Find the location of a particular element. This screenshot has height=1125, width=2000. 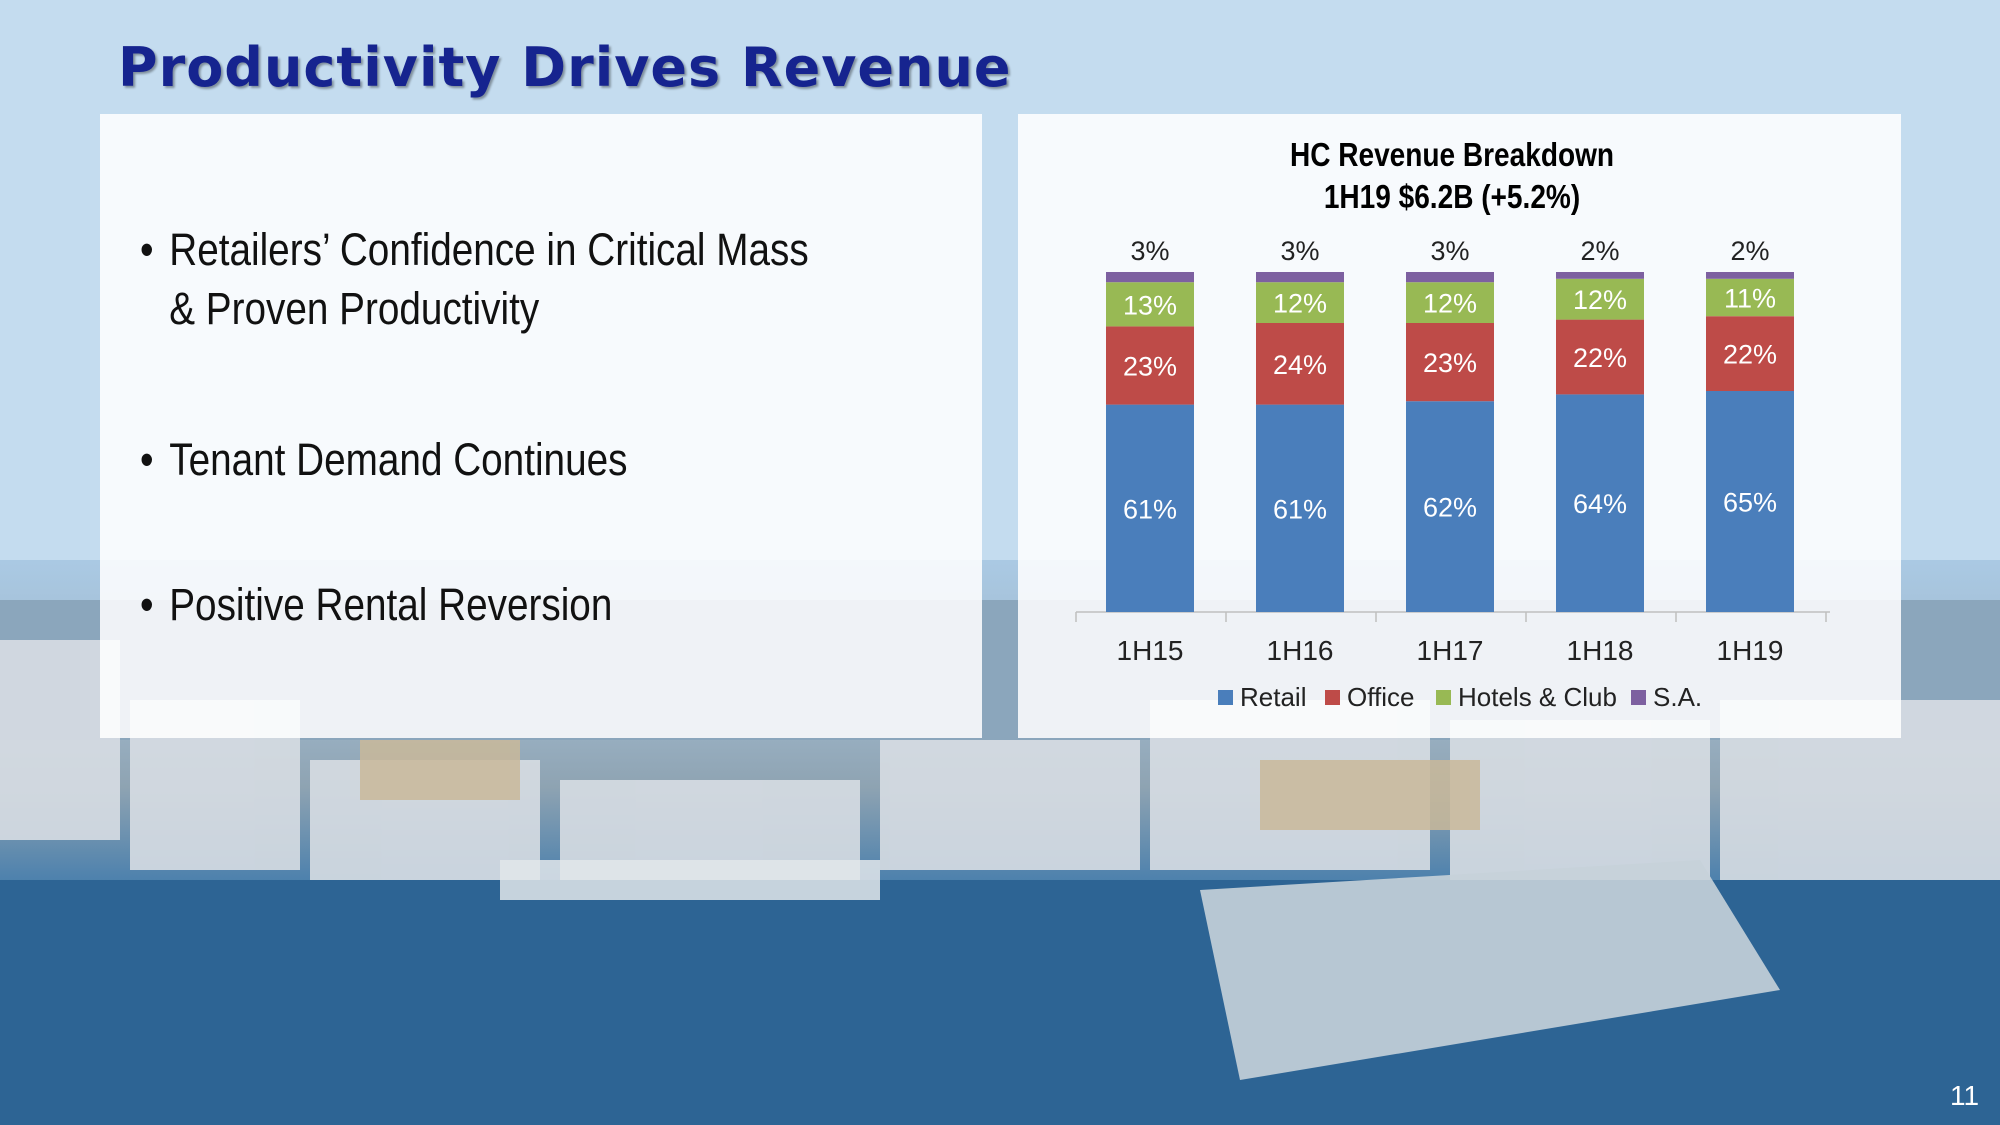

legend-swatch-retail is located at coordinates (1225, 697).